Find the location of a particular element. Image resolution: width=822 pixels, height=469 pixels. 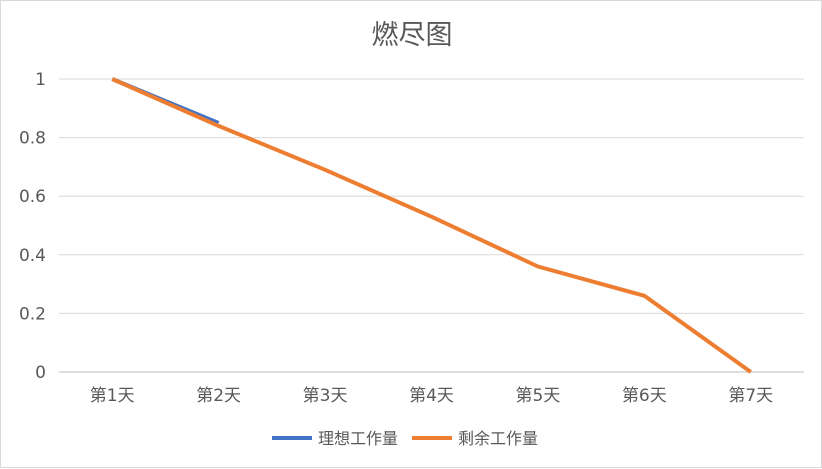

y-axis-ticks: 0 0.2 0.4 0.6 0.8 1 is located at coordinates (32, 226).